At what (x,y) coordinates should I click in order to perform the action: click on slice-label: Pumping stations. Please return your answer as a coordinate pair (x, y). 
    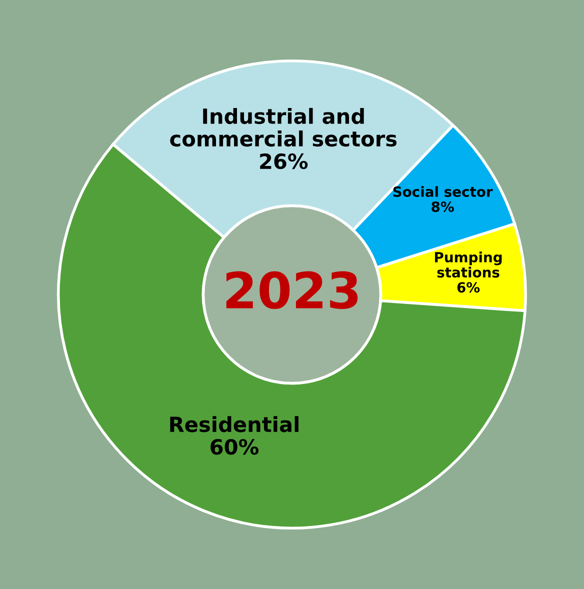
    Looking at the image, I should click on (468, 265).